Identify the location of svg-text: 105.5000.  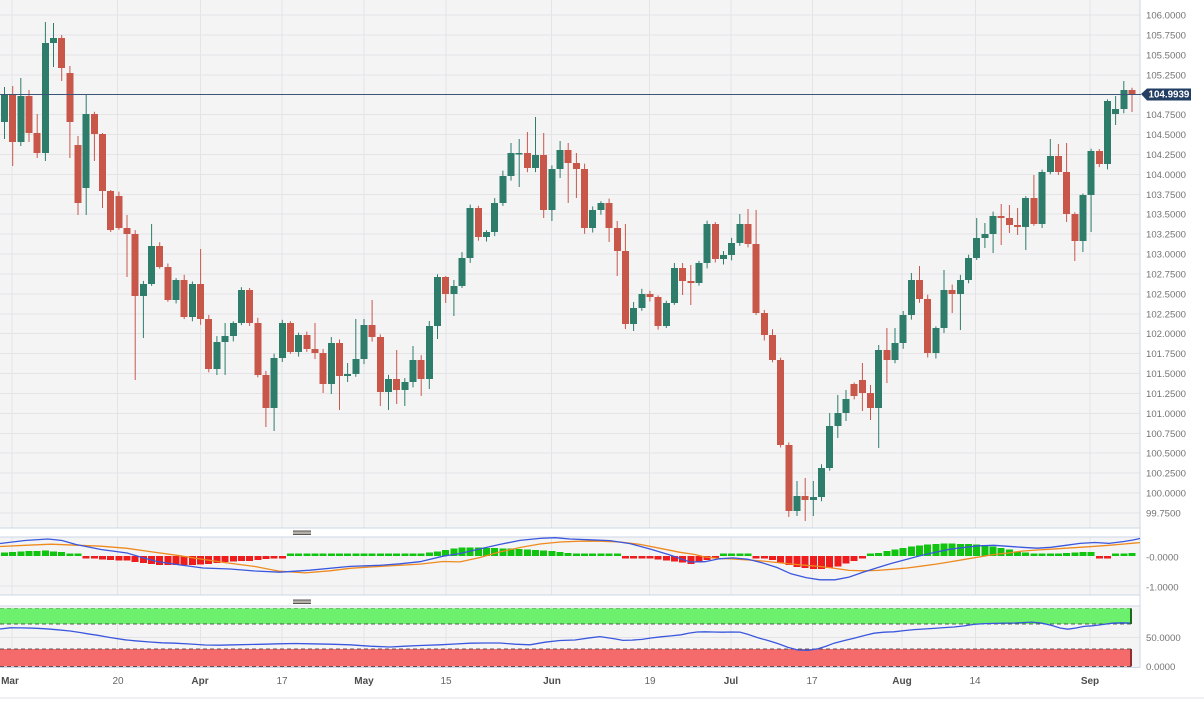
(1166, 55).